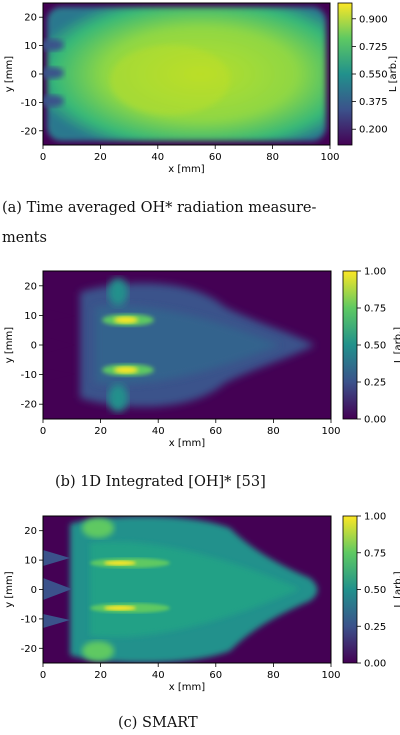 The image size is (400, 735). What do you see at coordinates (24, 238) in the screenshot?
I see `caption-a-line2: ments` at bounding box center [24, 238].